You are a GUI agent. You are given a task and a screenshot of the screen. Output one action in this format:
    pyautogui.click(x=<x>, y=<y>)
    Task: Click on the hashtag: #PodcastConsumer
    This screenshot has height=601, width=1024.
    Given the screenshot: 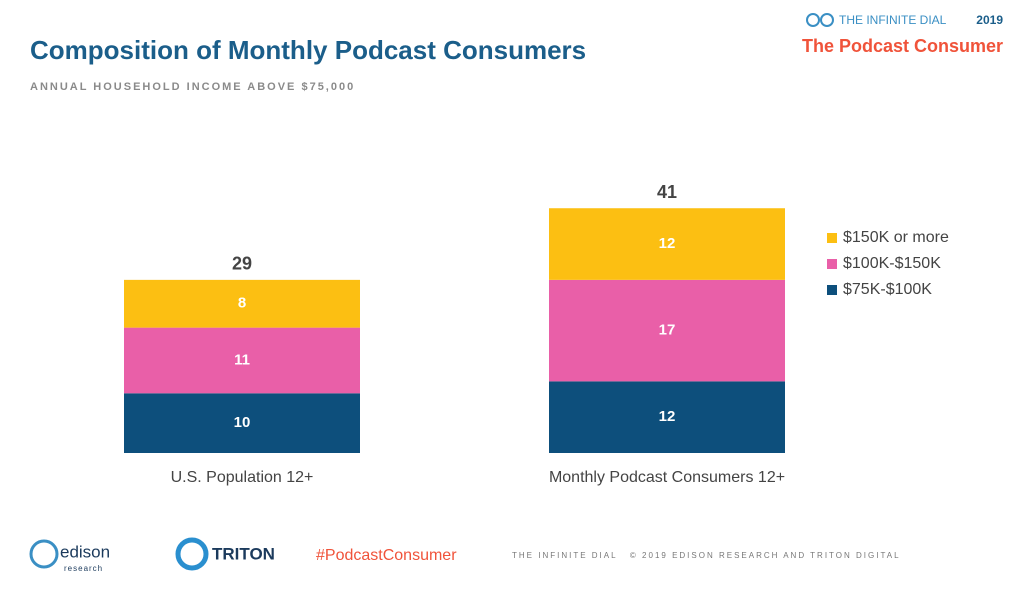 What is the action you would take?
    pyautogui.click(x=386, y=555)
    